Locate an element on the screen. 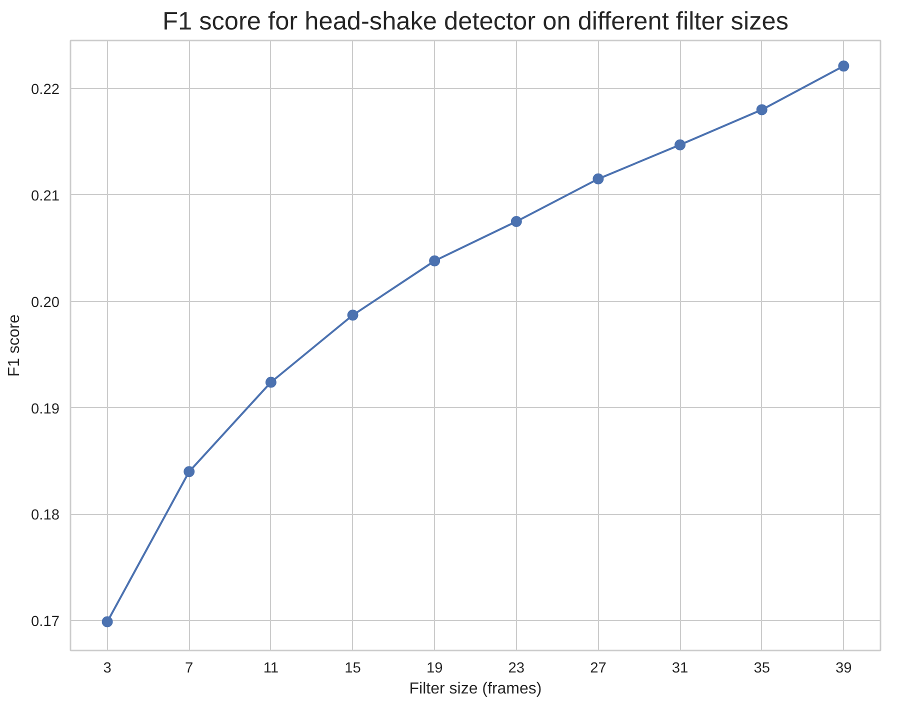 Image resolution: width=902 pixels, height=706 pixels. y-tick-label: 0.17 is located at coordinates (45, 622).